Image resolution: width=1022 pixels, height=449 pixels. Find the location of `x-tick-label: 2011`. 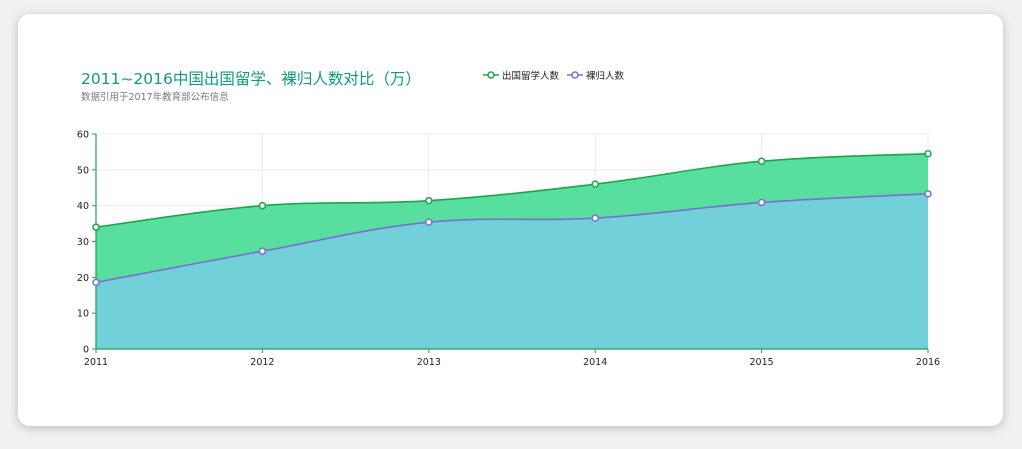

x-tick-label: 2011 is located at coordinates (96, 362).